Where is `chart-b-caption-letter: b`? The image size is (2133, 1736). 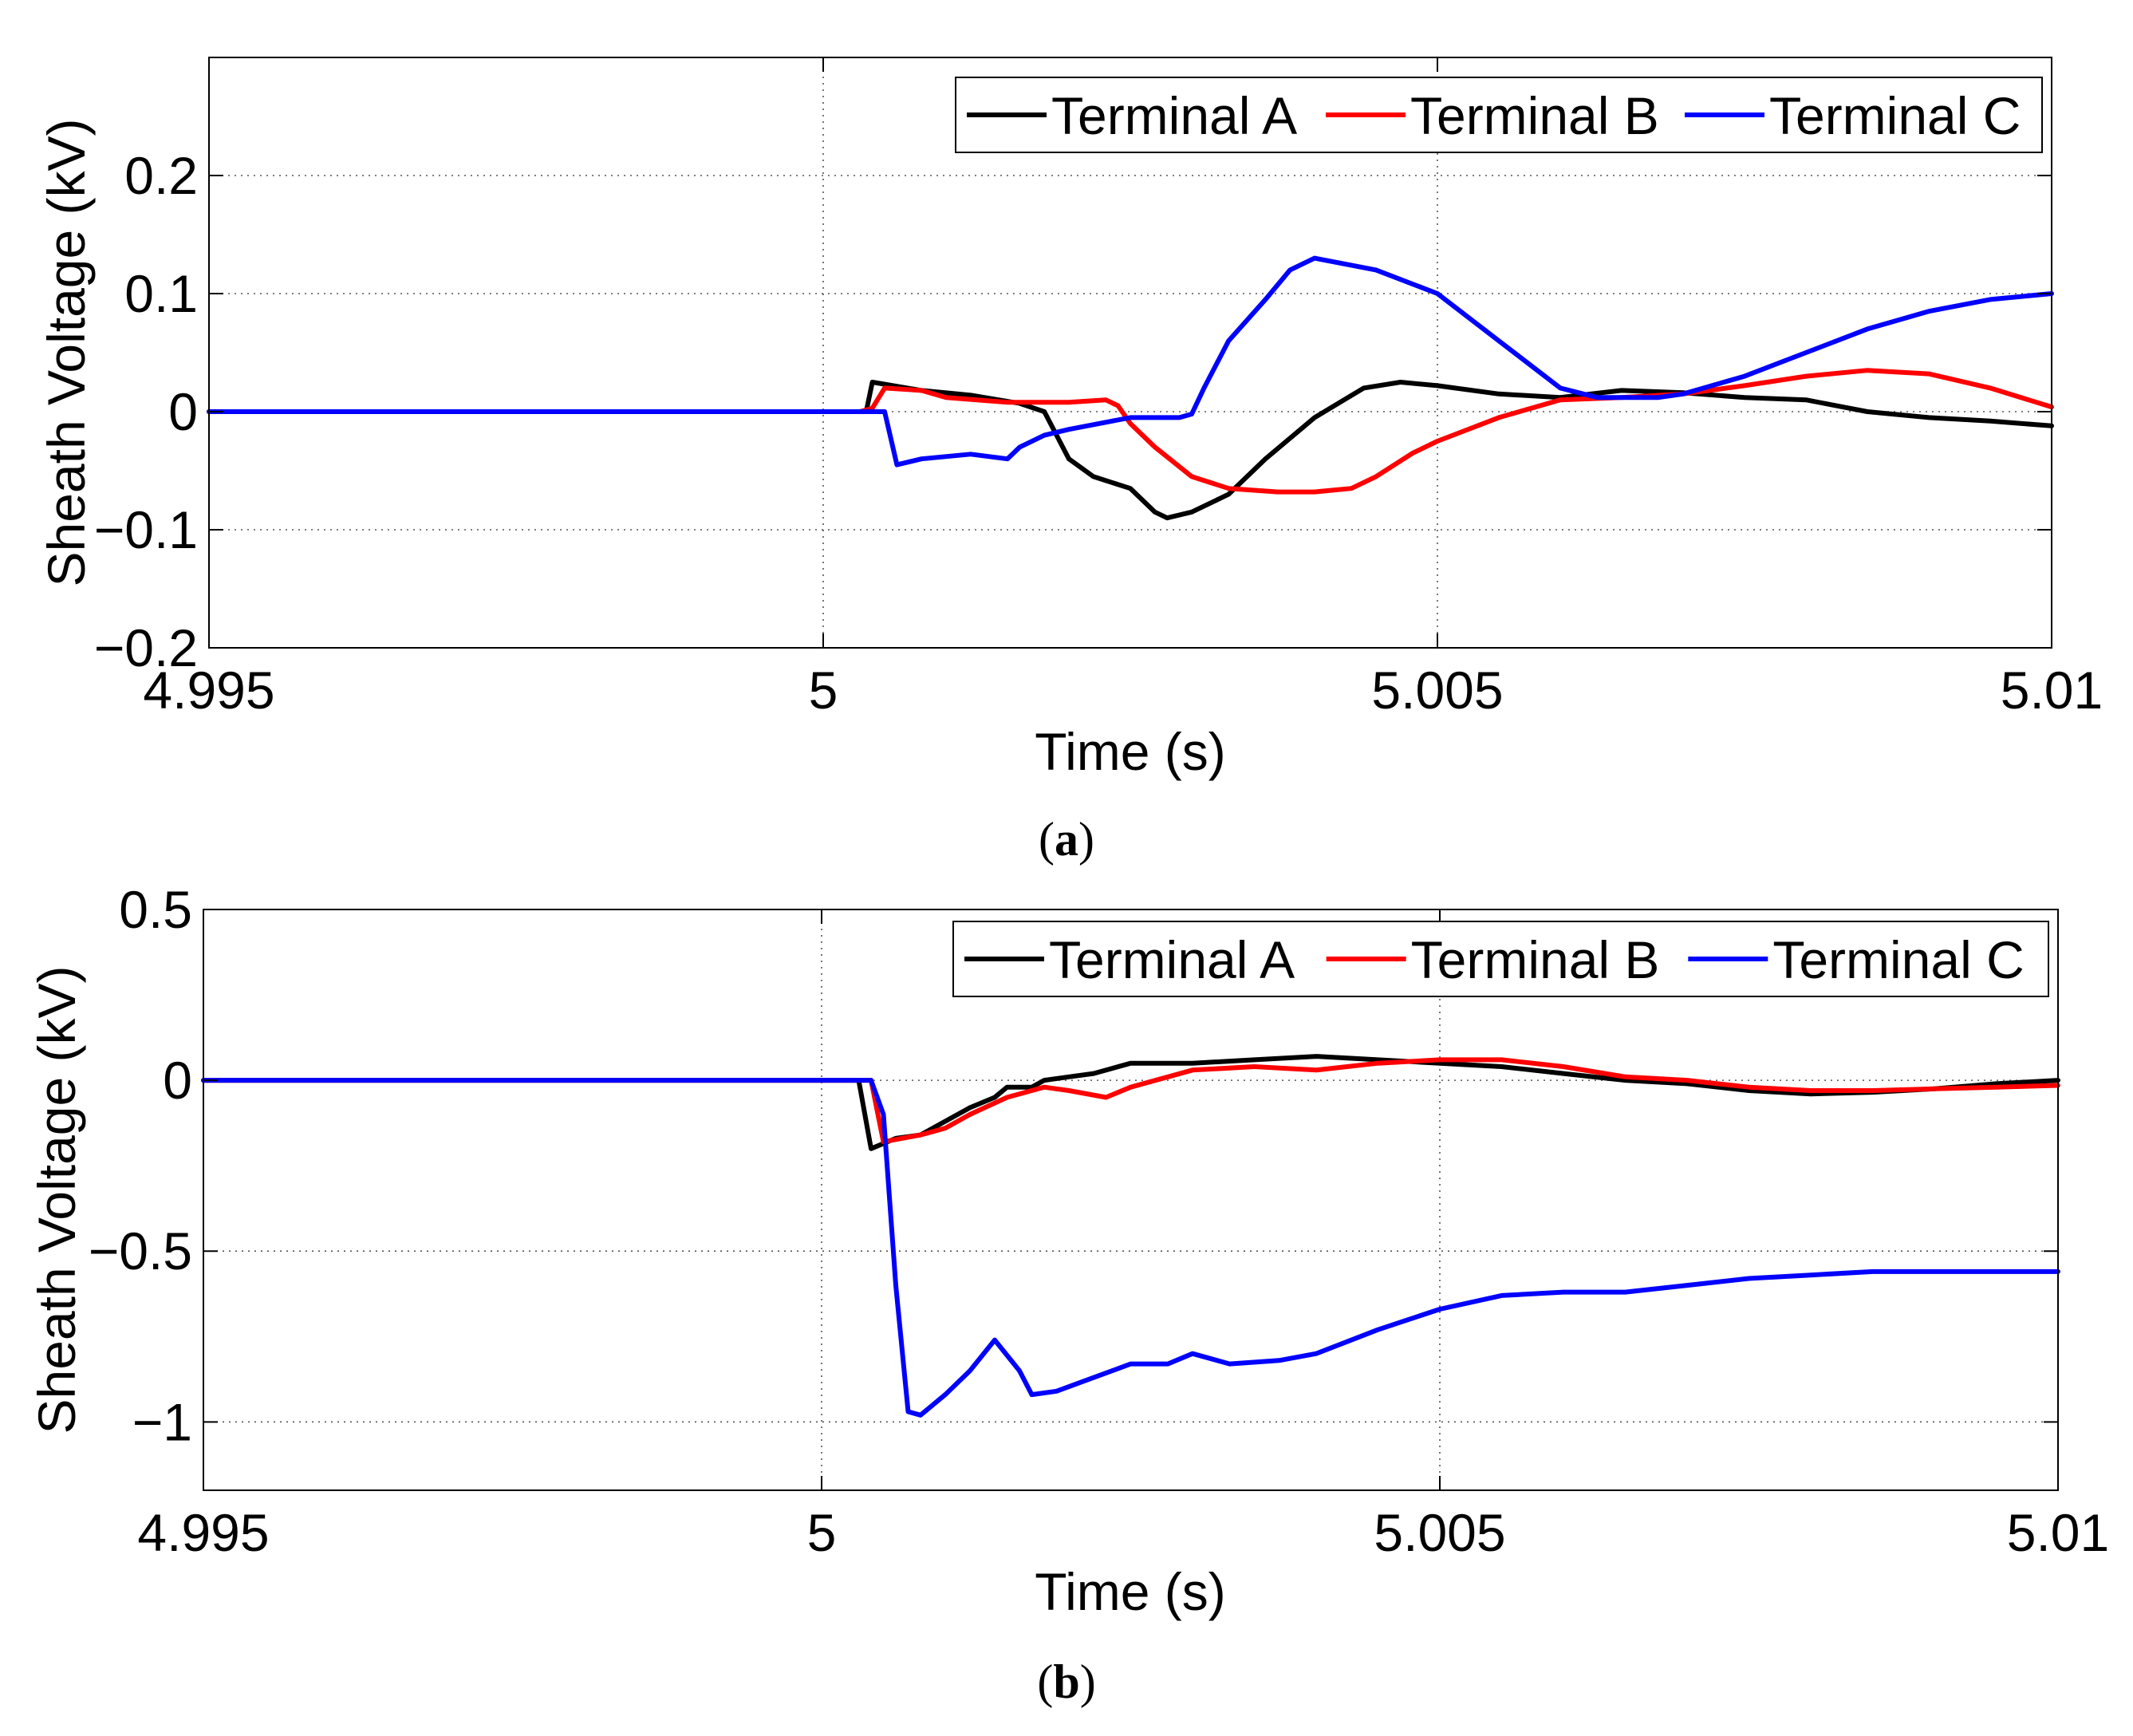
chart-b-caption-letter: b is located at coordinates (1066, 1681).